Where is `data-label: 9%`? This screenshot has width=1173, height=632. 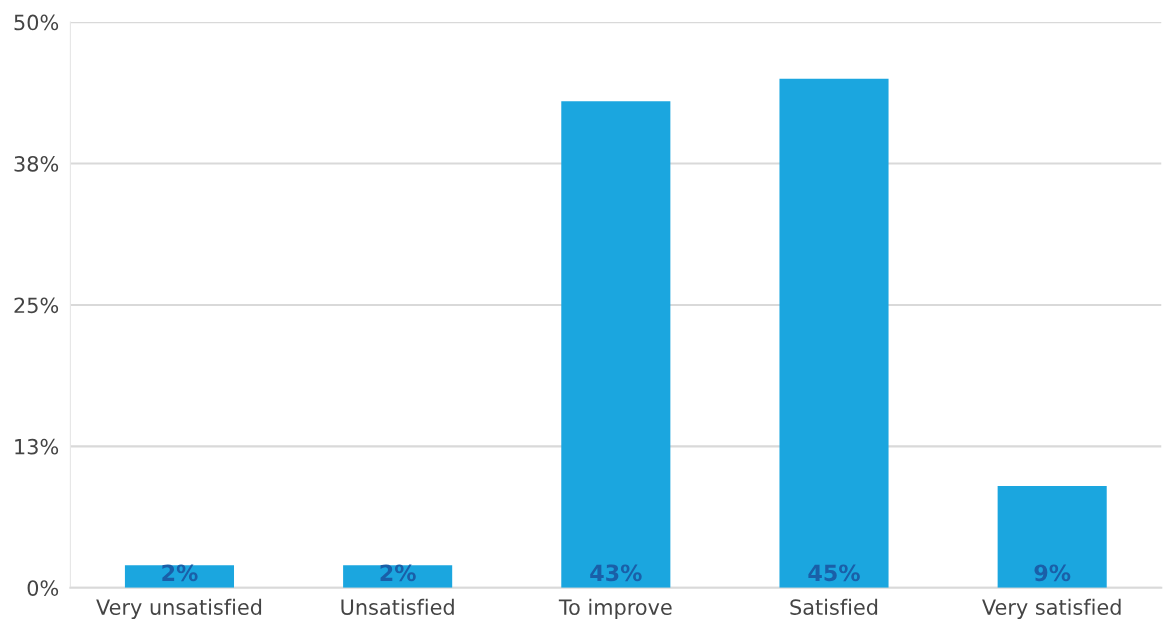 data-label: 9% is located at coordinates (1052, 573).